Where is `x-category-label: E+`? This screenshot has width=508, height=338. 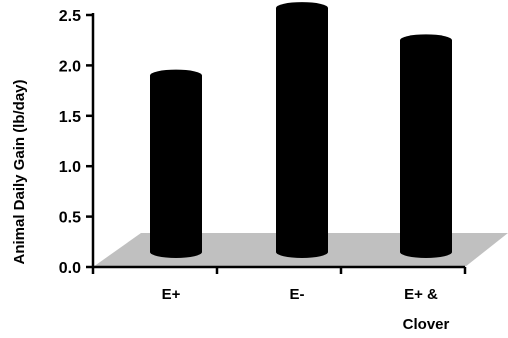
x-category-label: E+ is located at coordinates (171, 294).